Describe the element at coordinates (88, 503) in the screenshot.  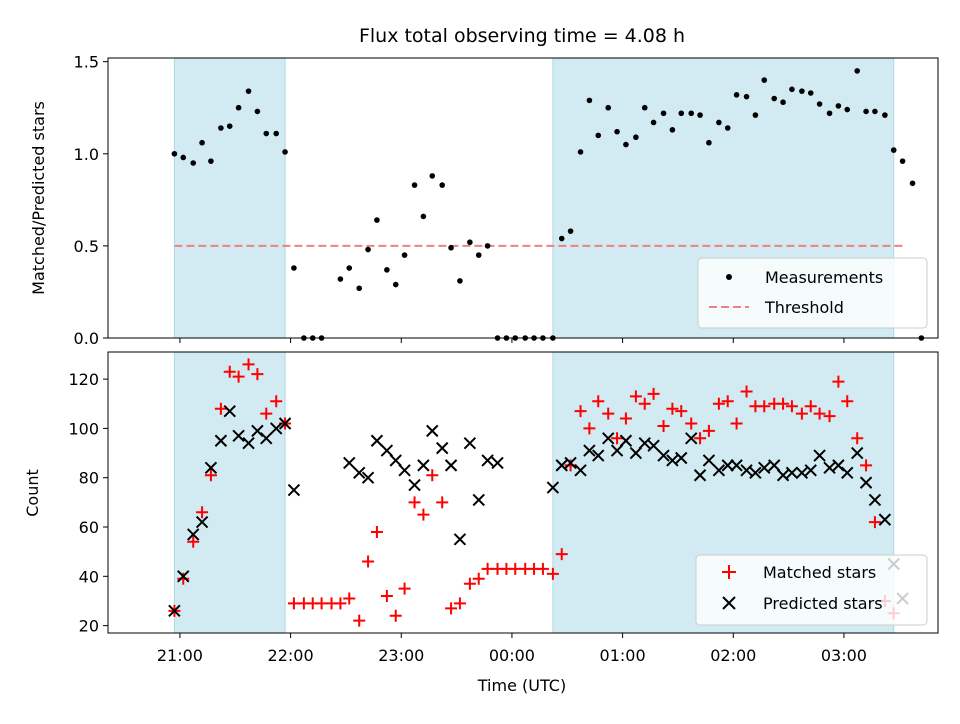
I see `y-axis-count: 20 40 60 80 100 120` at that location.